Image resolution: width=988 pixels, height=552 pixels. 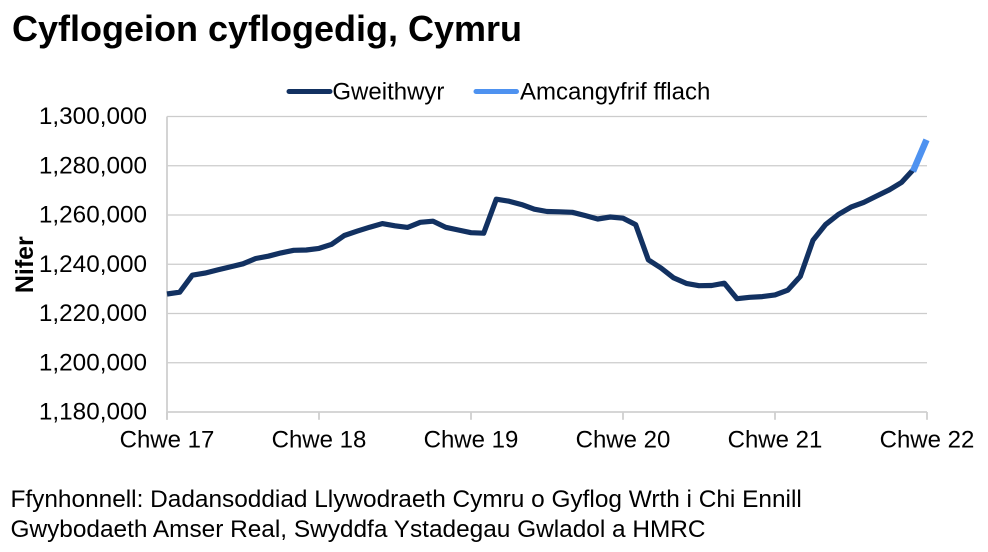 I want to click on svg-text: Chwe 17, so click(x=167, y=439).